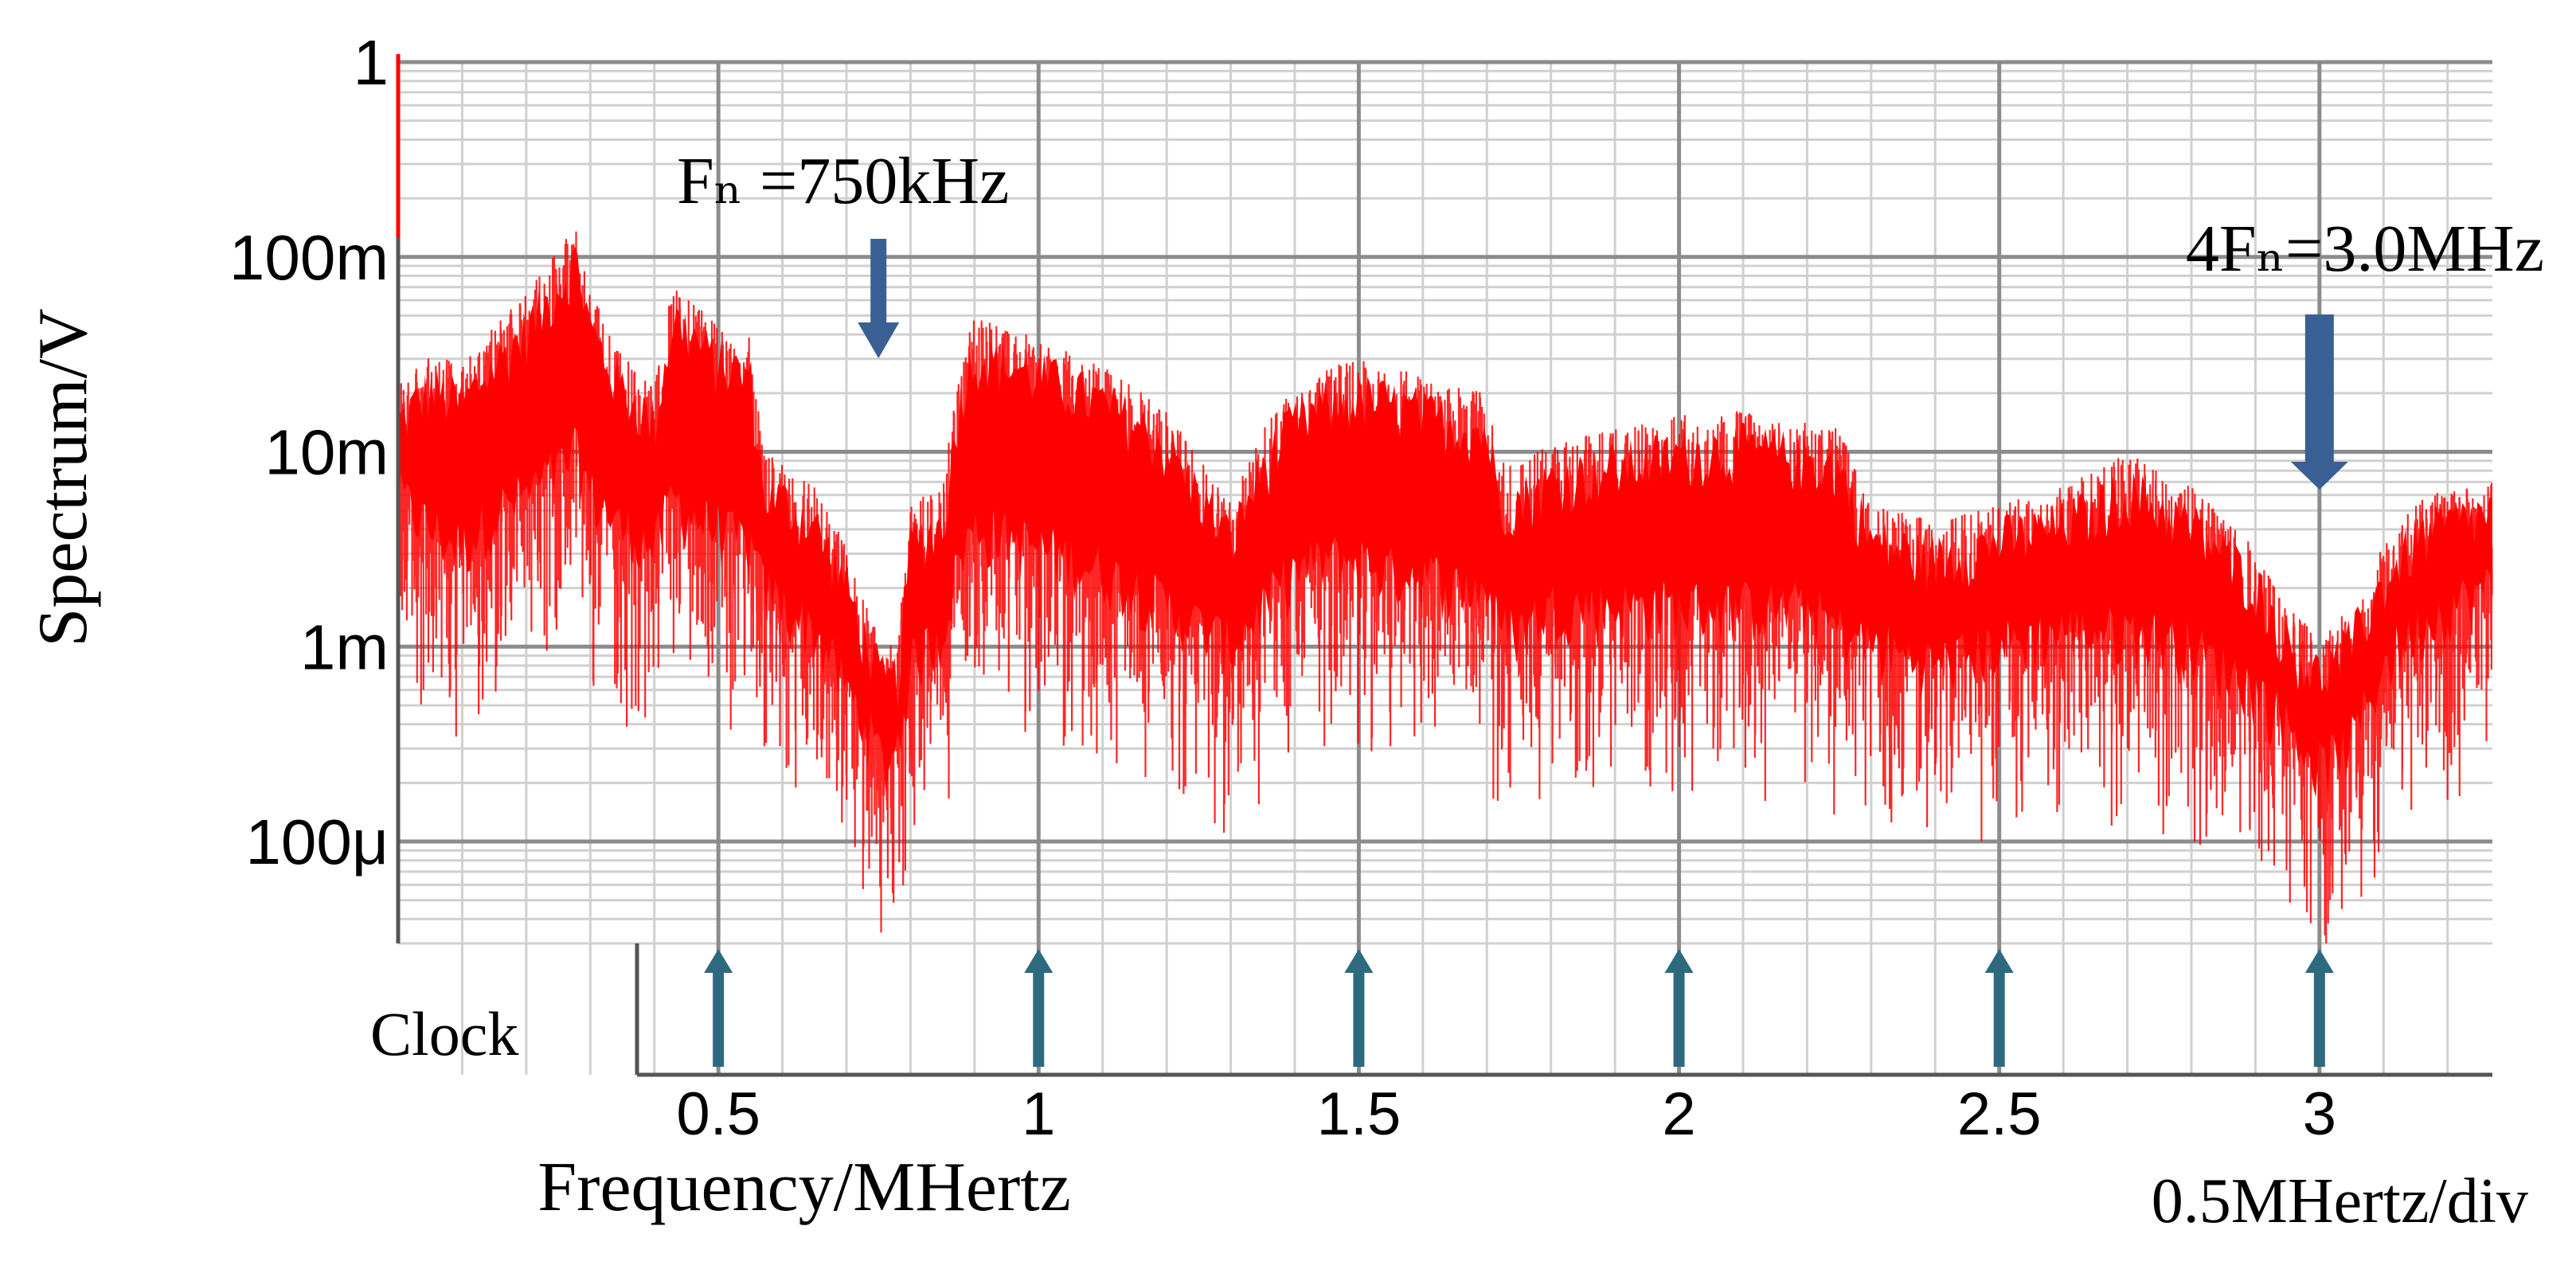 This screenshot has width=2576, height=1273. I want to click on clock-markers, so click(1519, 1008).